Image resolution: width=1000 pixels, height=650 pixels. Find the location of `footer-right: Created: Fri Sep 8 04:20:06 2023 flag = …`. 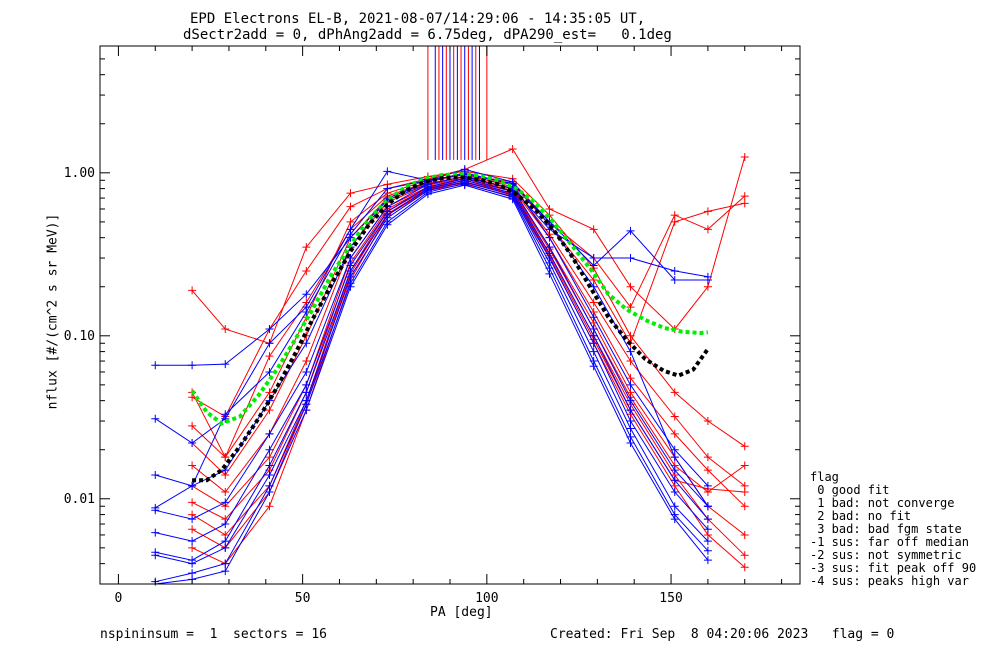

footer-right: Created: Fri Sep 8 04:20:06 2023 flag = … is located at coordinates (722, 634).